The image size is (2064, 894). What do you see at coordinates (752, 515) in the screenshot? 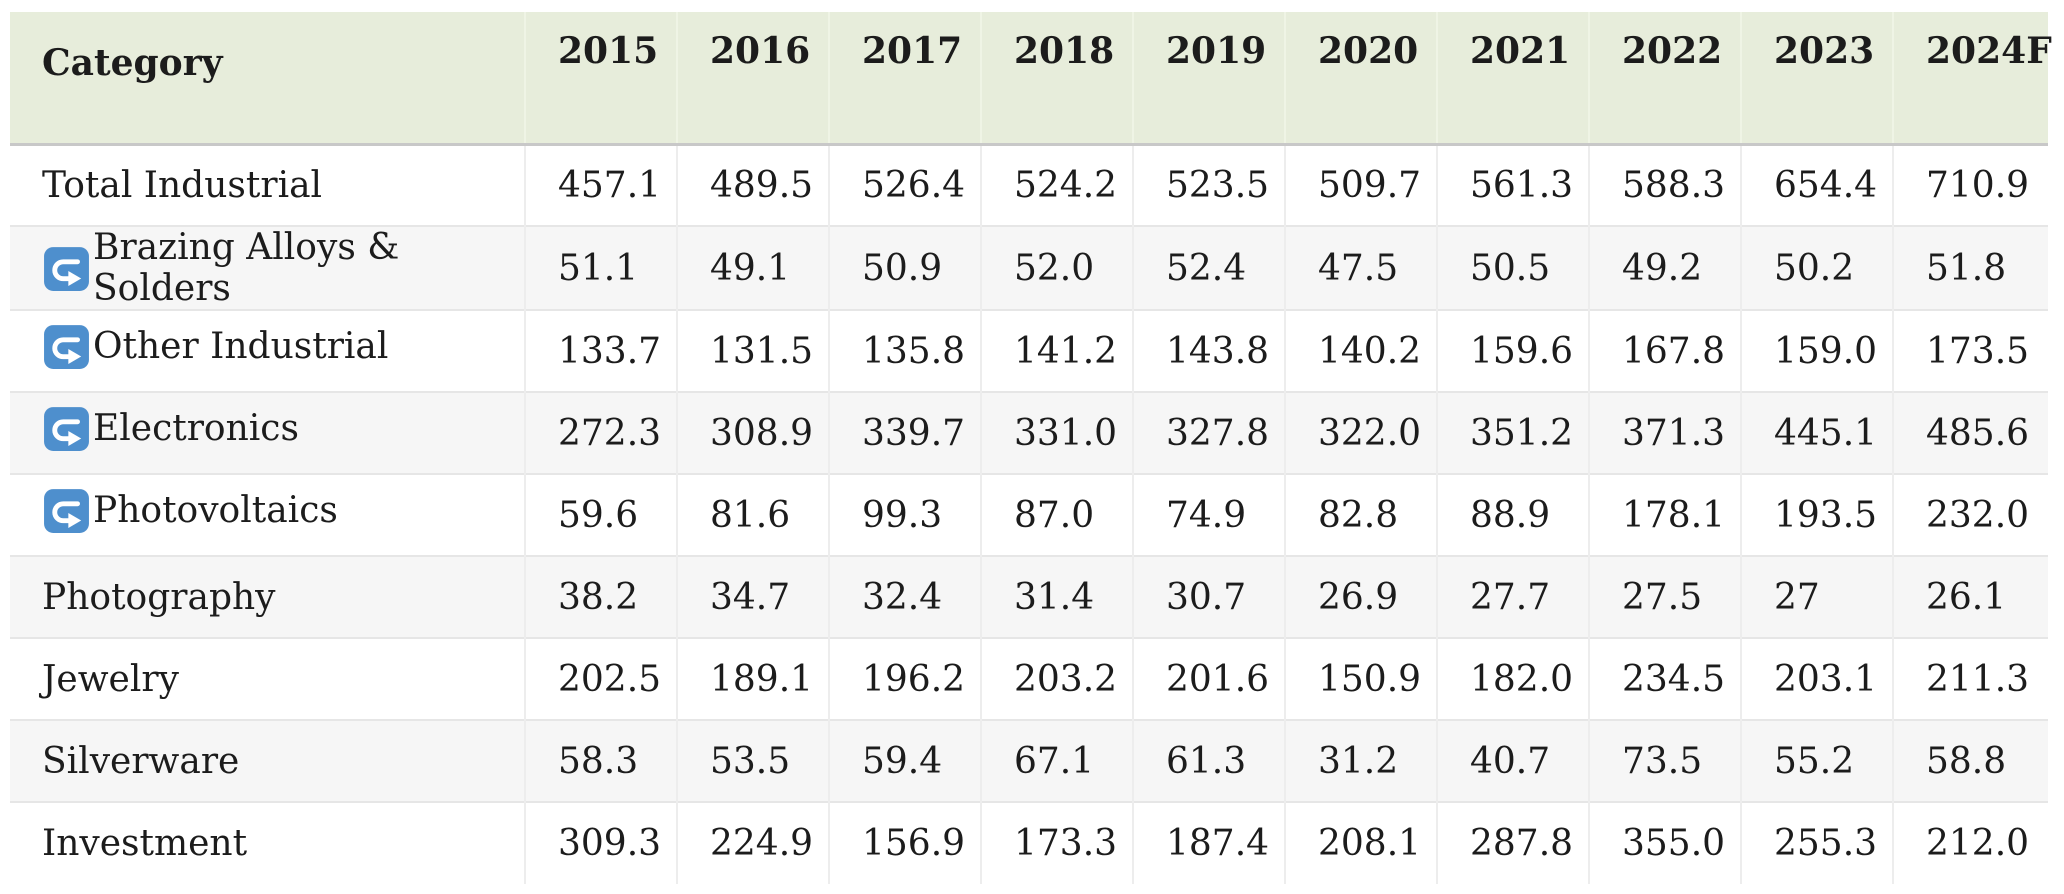
I see `value-cell: 81.6` at bounding box center [752, 515].